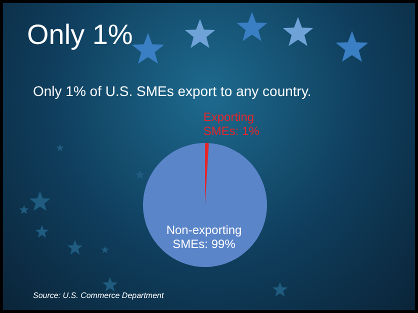  I want to click on chart-title: Only 1%, so click(80, 35).